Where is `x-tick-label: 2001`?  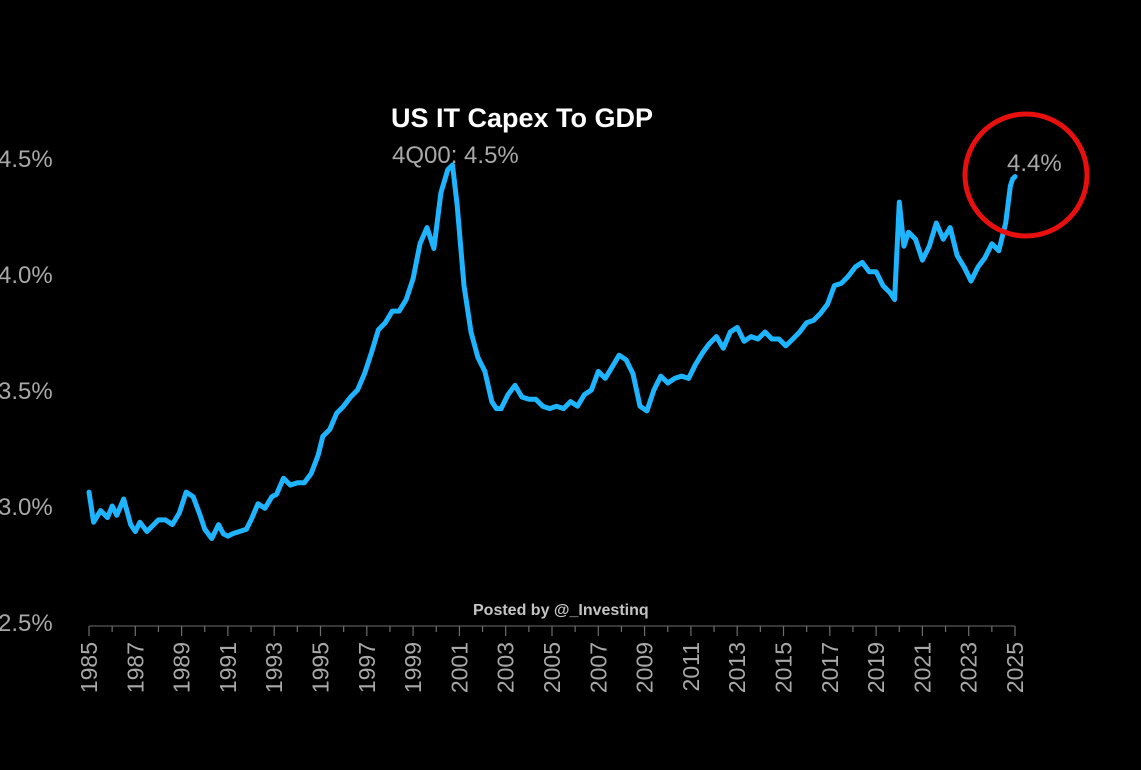 x-tick-label: 2001 is located at coordinates (459, 667).